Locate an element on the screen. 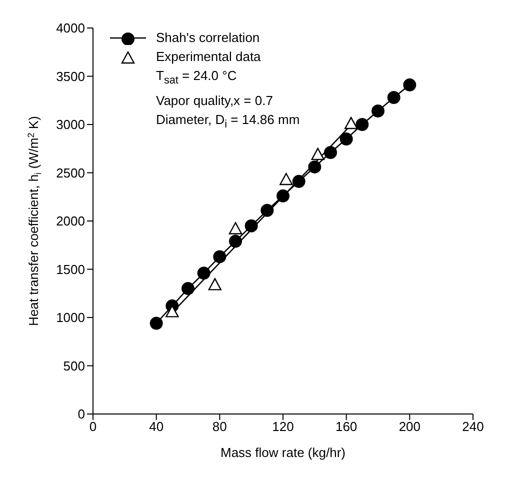 The image size is (521, 477). annotation: T$_{sat}$ = 24.0 °C is located at coordinates (196, 77).